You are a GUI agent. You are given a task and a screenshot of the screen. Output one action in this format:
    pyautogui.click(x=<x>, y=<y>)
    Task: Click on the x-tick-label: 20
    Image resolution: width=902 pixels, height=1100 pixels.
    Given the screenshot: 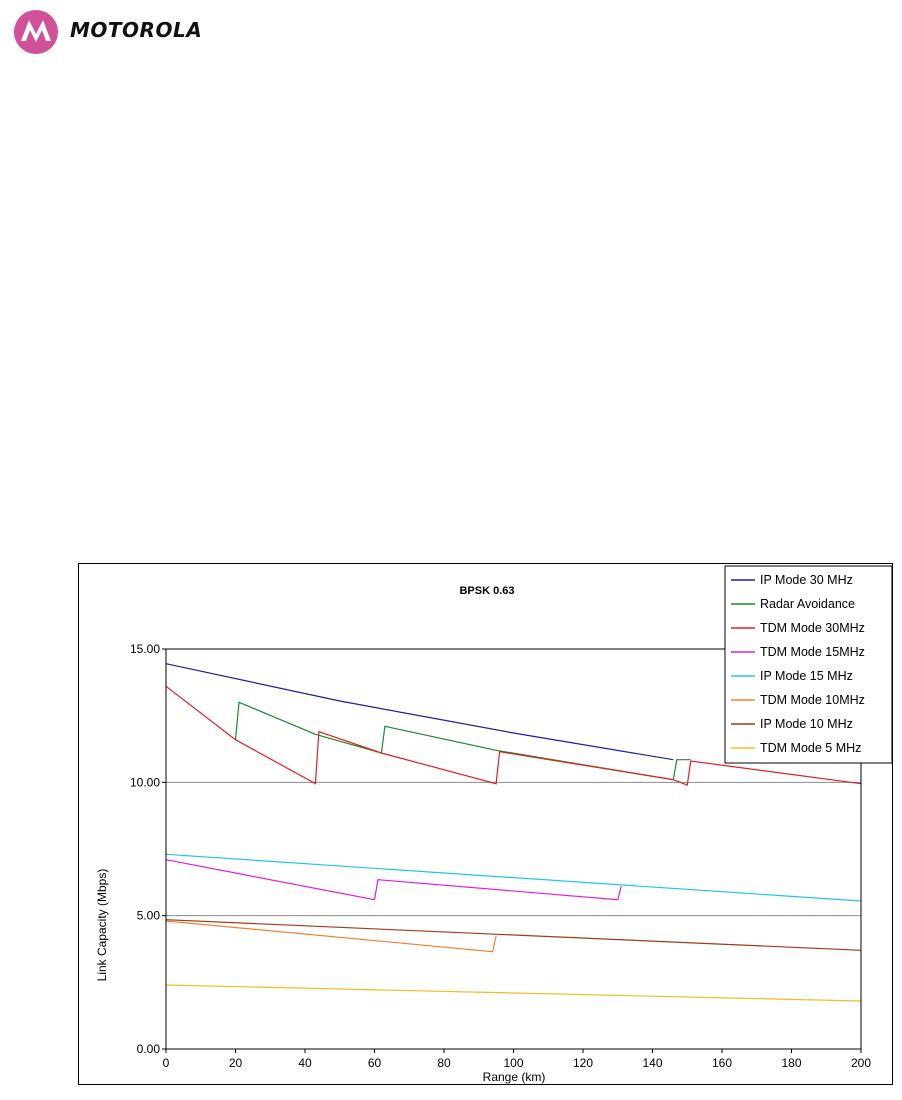 What is the action you would take?
    pyautogui.click(x=236, y=1063)
    